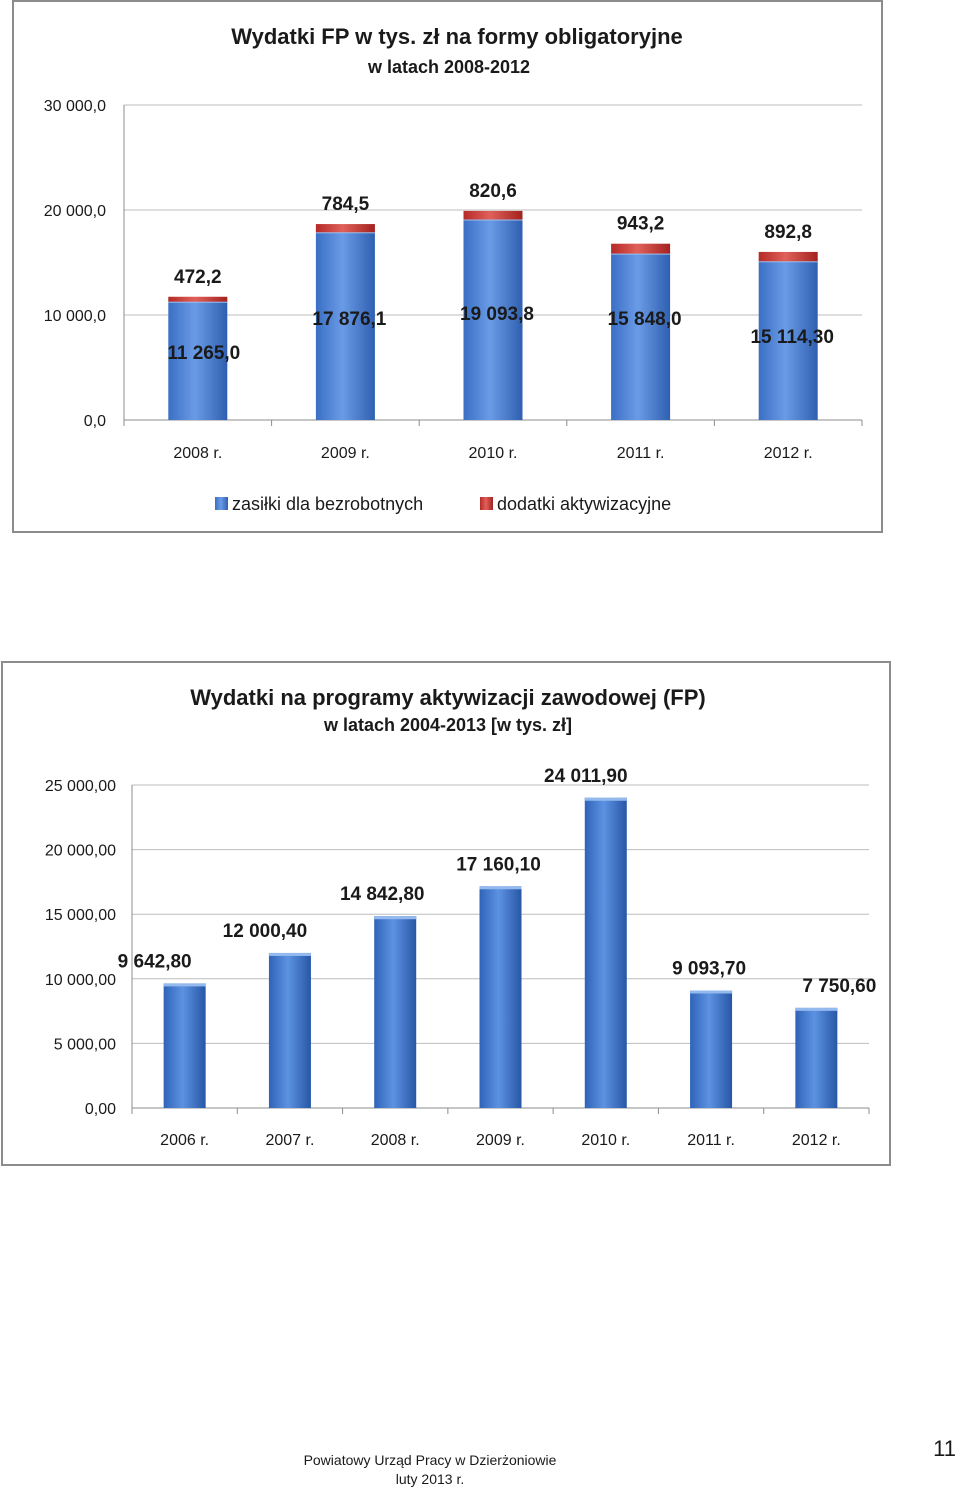 The width and height of the screenshot is (960, 1491). I want to click on legend-label-dodatki: dodatki aktywizacyjne, so click(584, 504).